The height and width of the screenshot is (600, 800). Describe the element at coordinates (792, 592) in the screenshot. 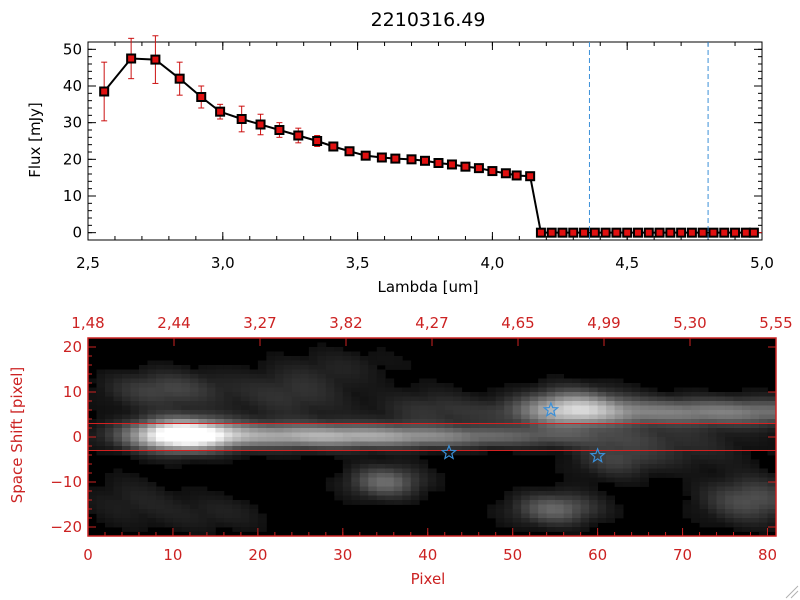

I see `resize-grip` at that location.